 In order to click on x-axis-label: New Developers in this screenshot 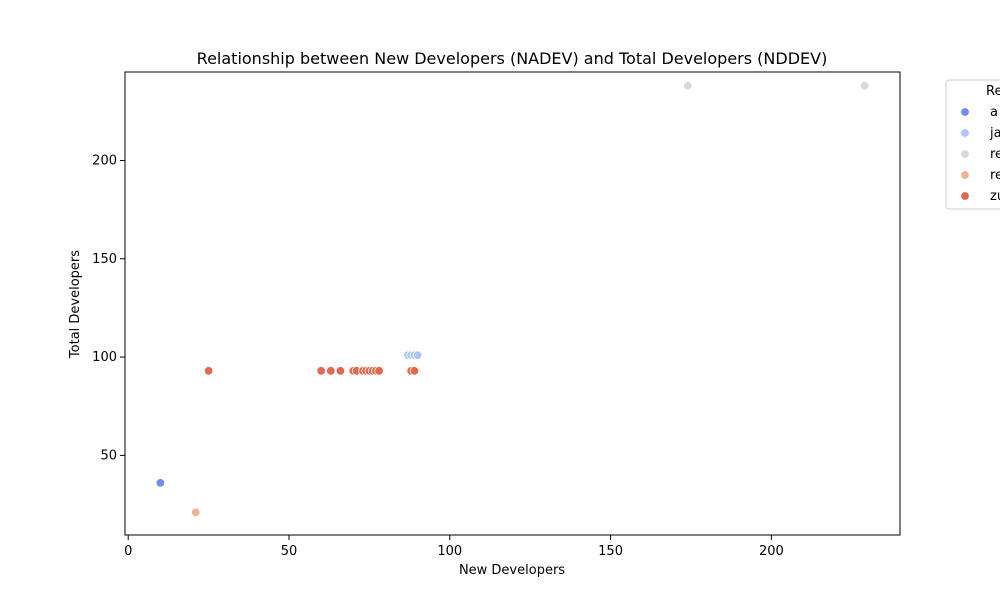, I will do `click(512, 570)`.